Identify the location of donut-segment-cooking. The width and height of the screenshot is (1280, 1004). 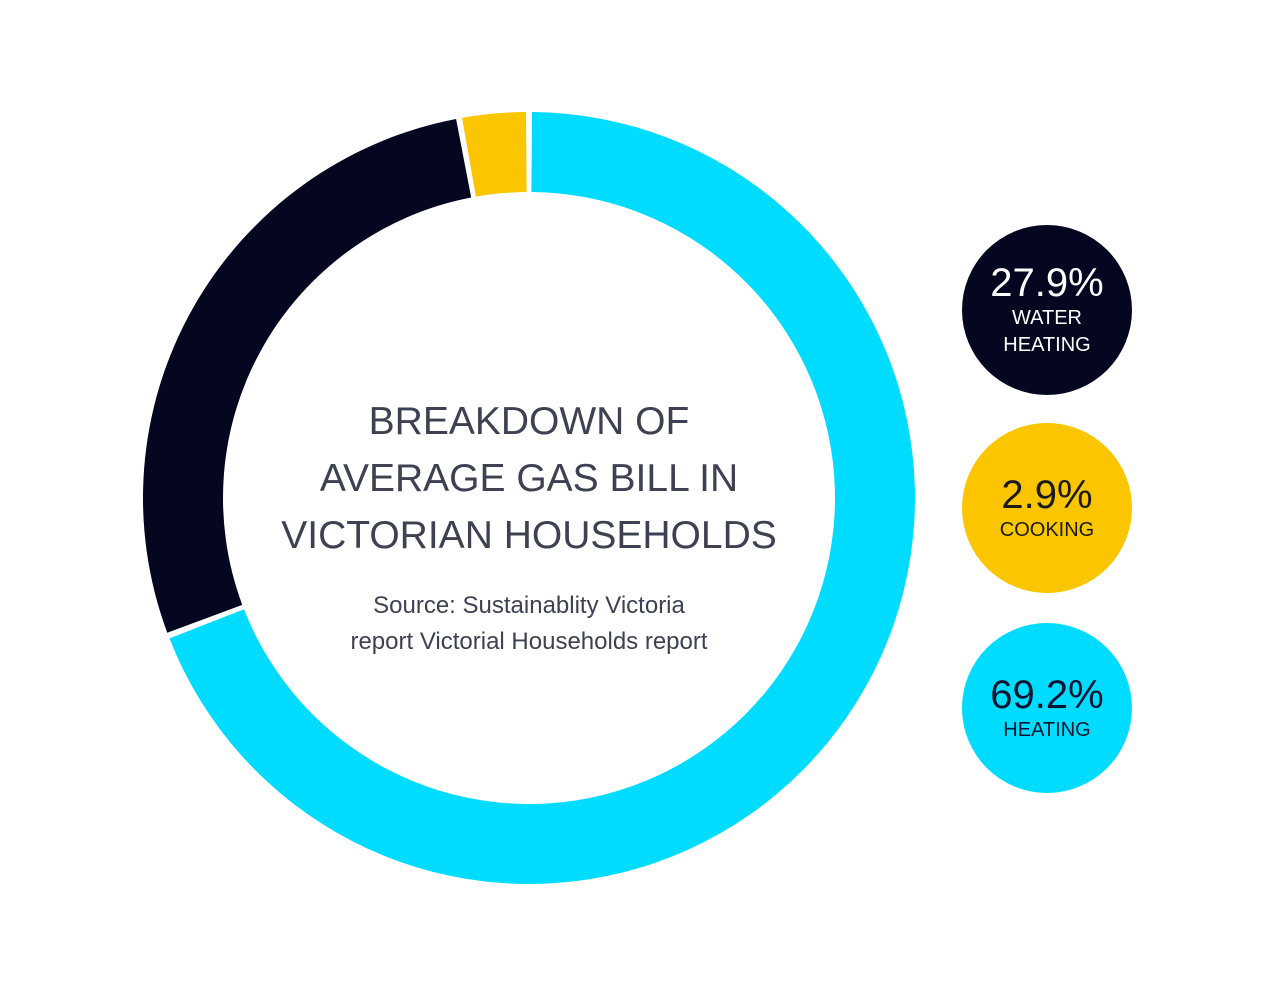
(494, 154).